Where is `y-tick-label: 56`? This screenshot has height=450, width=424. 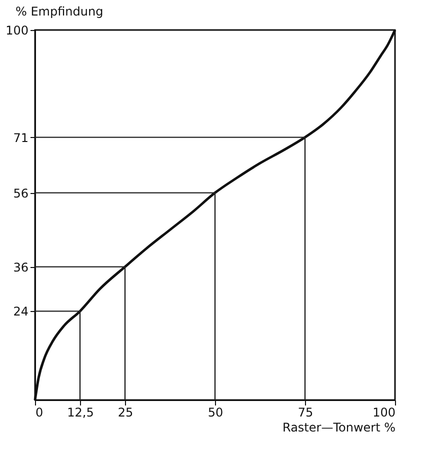 y-tick-label: 56 is located at coordinates (20, 193).